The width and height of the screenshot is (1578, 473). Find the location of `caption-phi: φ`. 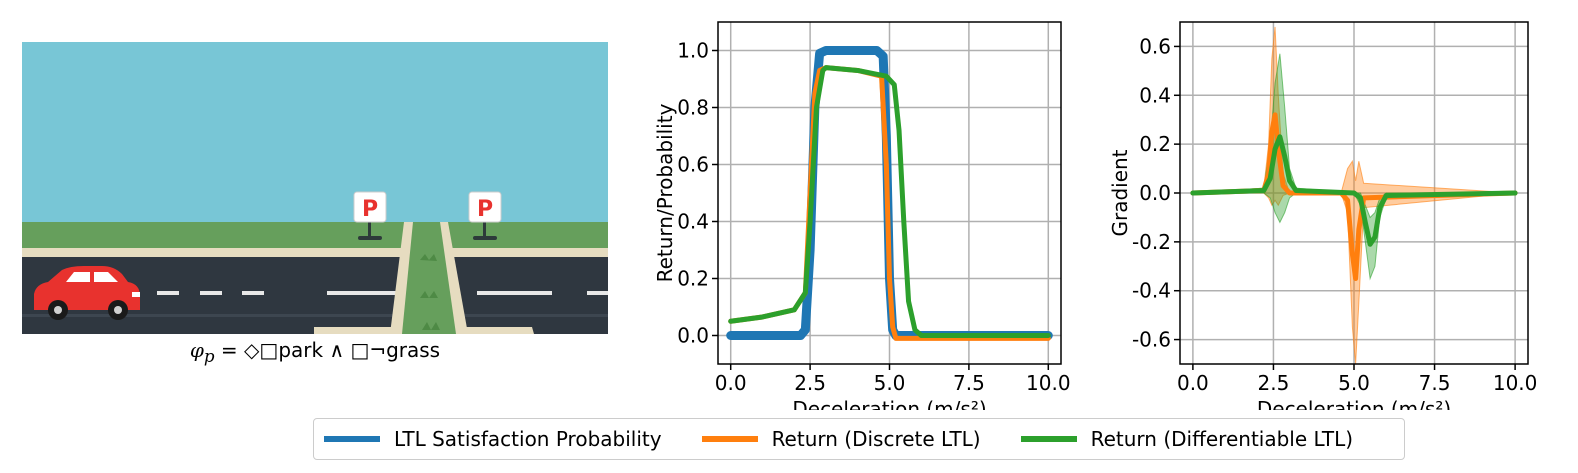

caption-phi: φ is located at coordinates (196, 350).